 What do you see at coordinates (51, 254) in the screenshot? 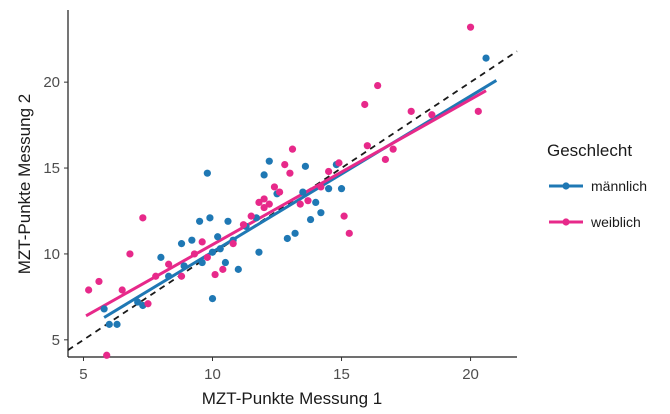
I see `y-tick-label: 10` at bounding box center [51, 254].